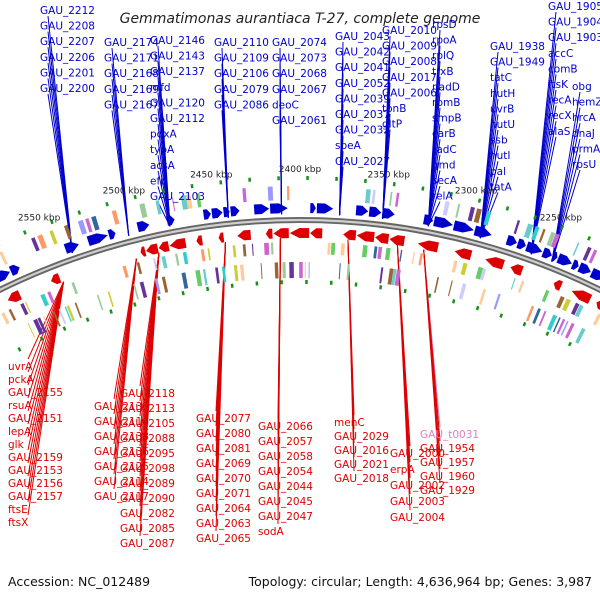 This screenshot has height=600, width=600. What do you see at coordinates (18, 523) in the screenshot?
I see `reverse-gene-label: ftsX` at bounding box center [18, 523].